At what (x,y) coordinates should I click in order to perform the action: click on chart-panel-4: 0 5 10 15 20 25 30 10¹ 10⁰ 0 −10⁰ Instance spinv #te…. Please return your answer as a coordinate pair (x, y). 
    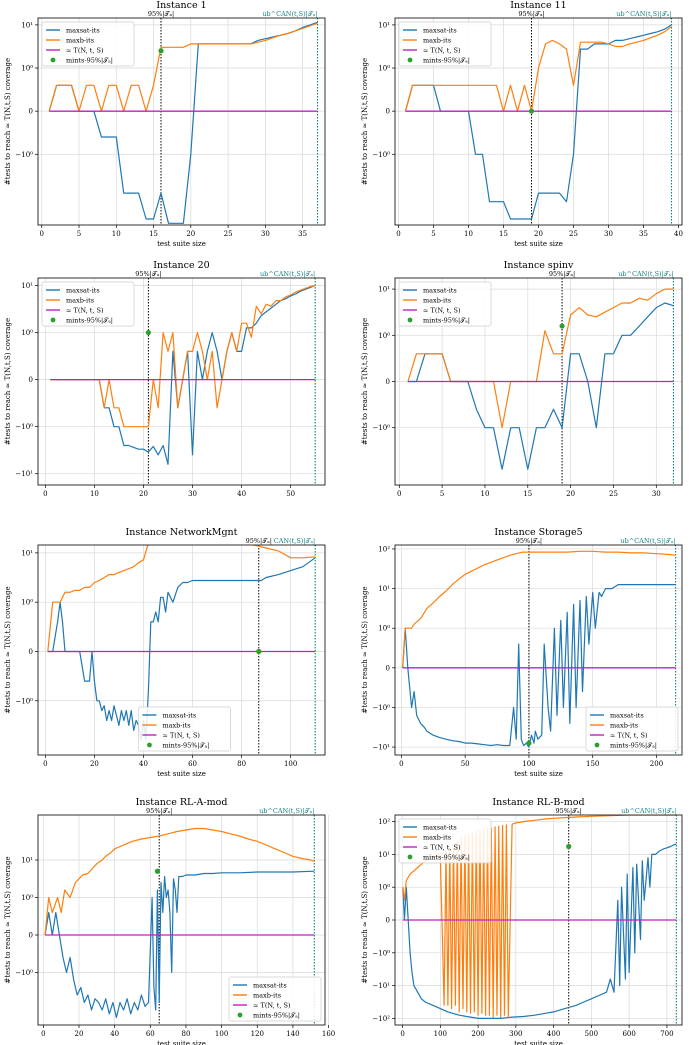
    Looking at the image, I should click on (522, 379).